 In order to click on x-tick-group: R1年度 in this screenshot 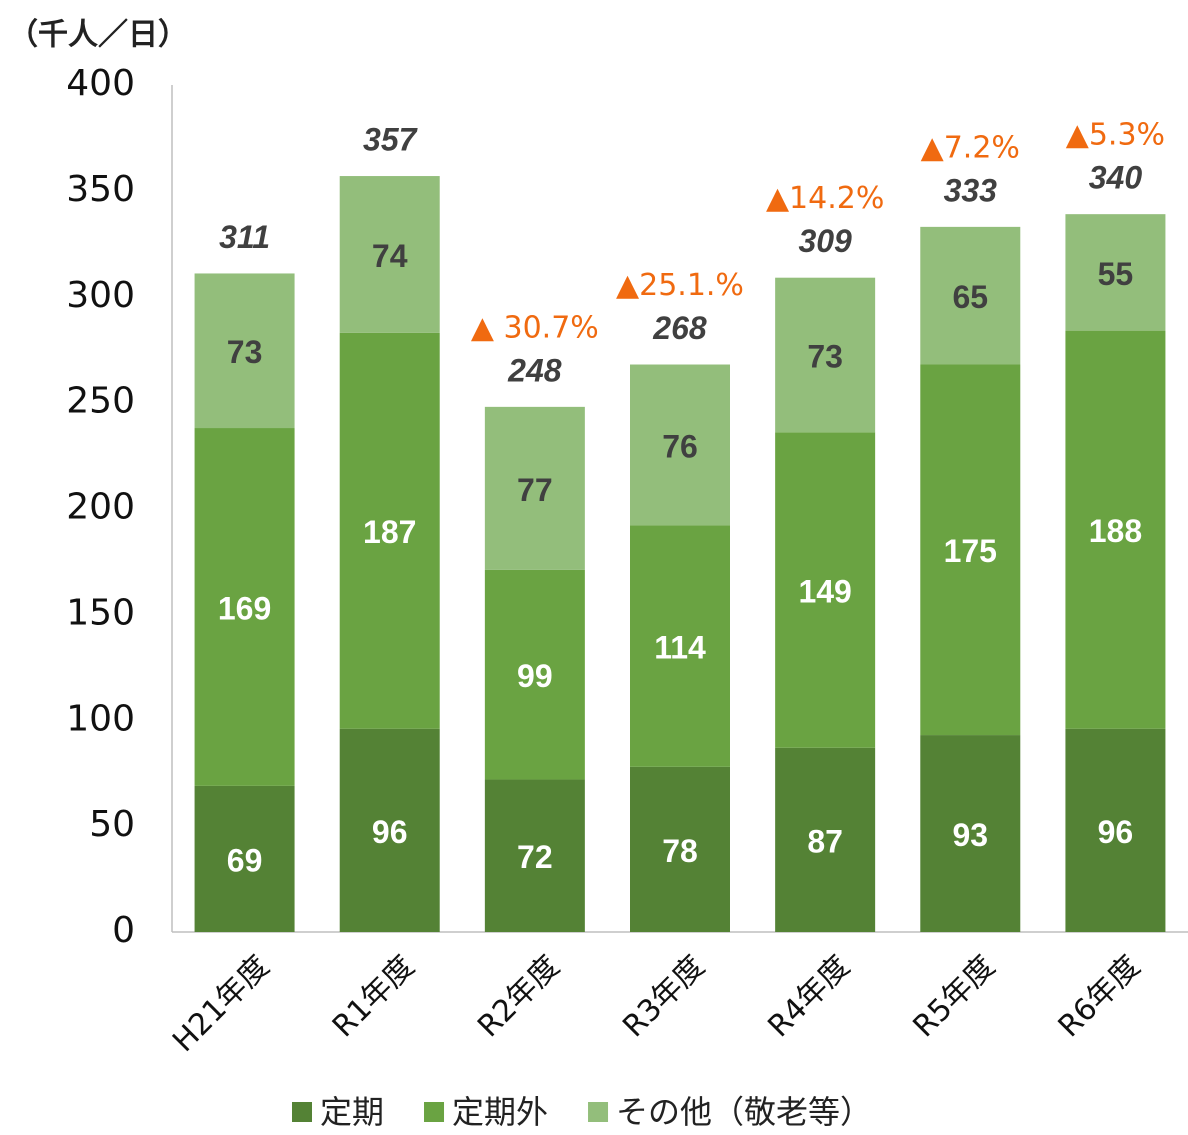, I will do `click(373, 996)`.